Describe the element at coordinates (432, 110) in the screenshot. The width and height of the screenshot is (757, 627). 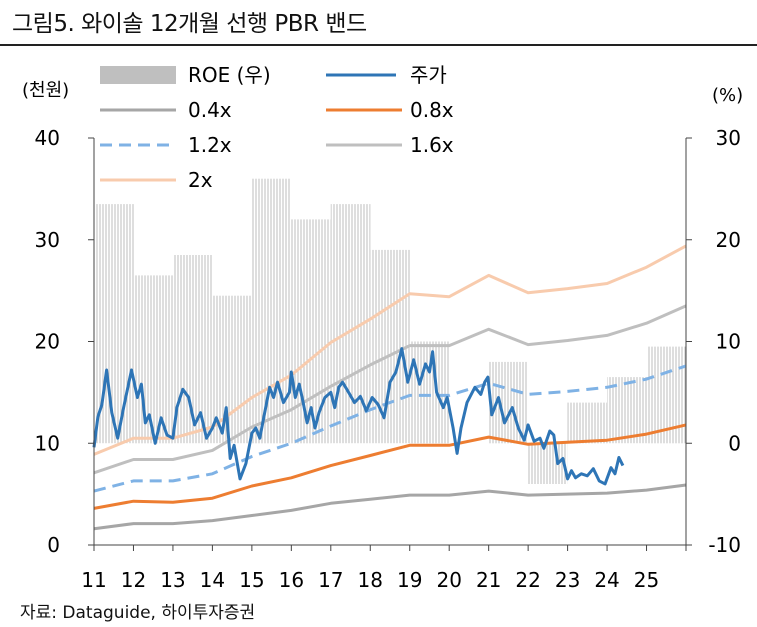
I see `legend-0-8x-label: 0.8x` at that location.